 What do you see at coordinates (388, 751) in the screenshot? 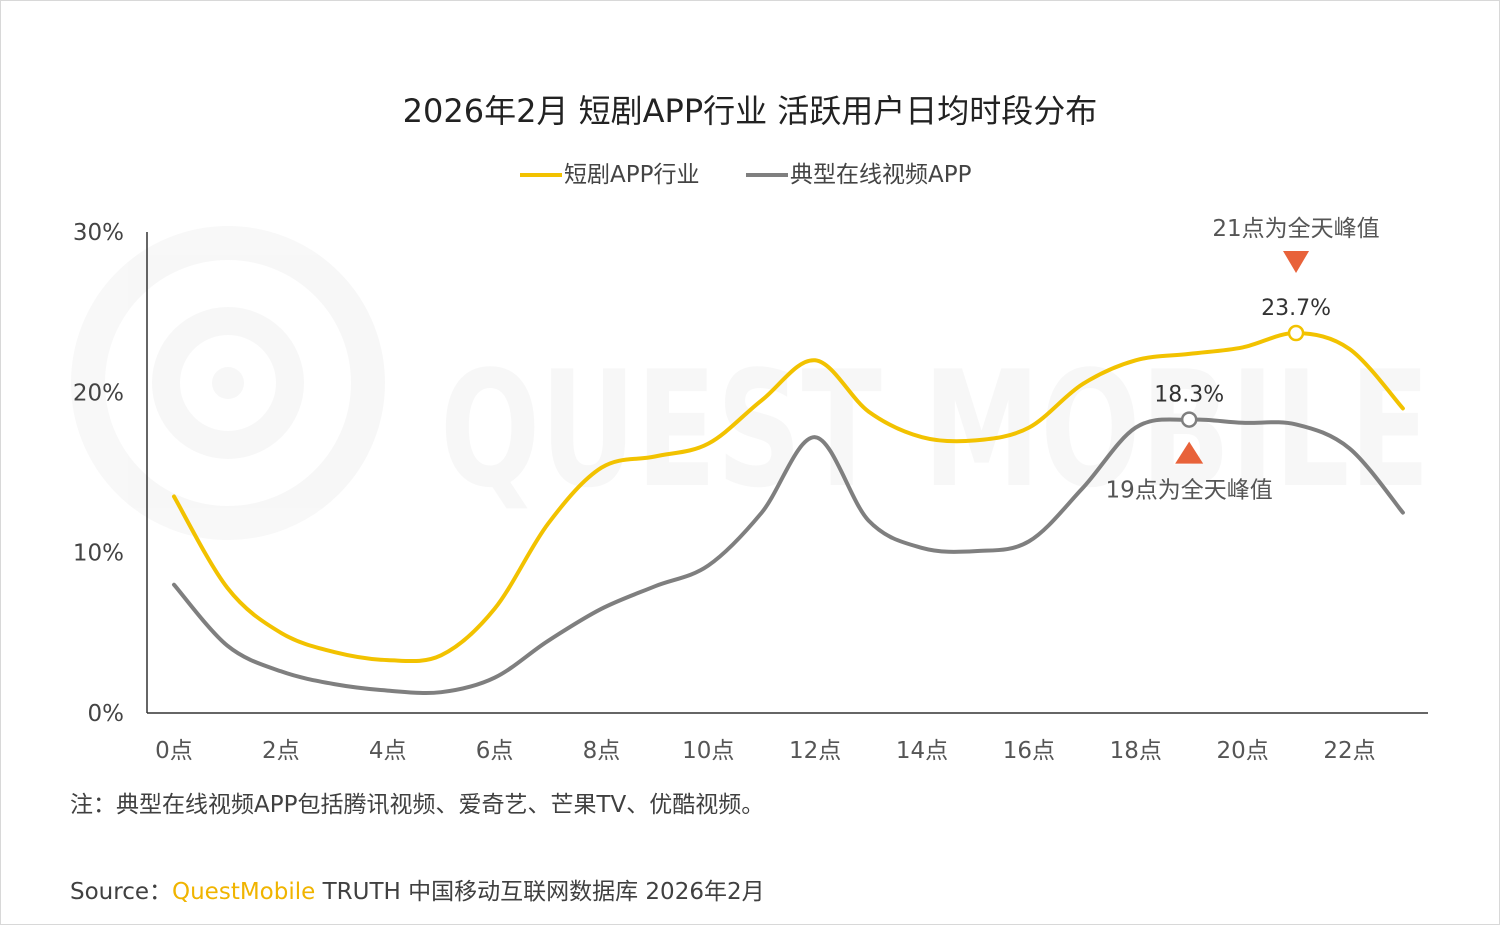
I see `x-tick-label: 4点` at bounding box center [388, 751].